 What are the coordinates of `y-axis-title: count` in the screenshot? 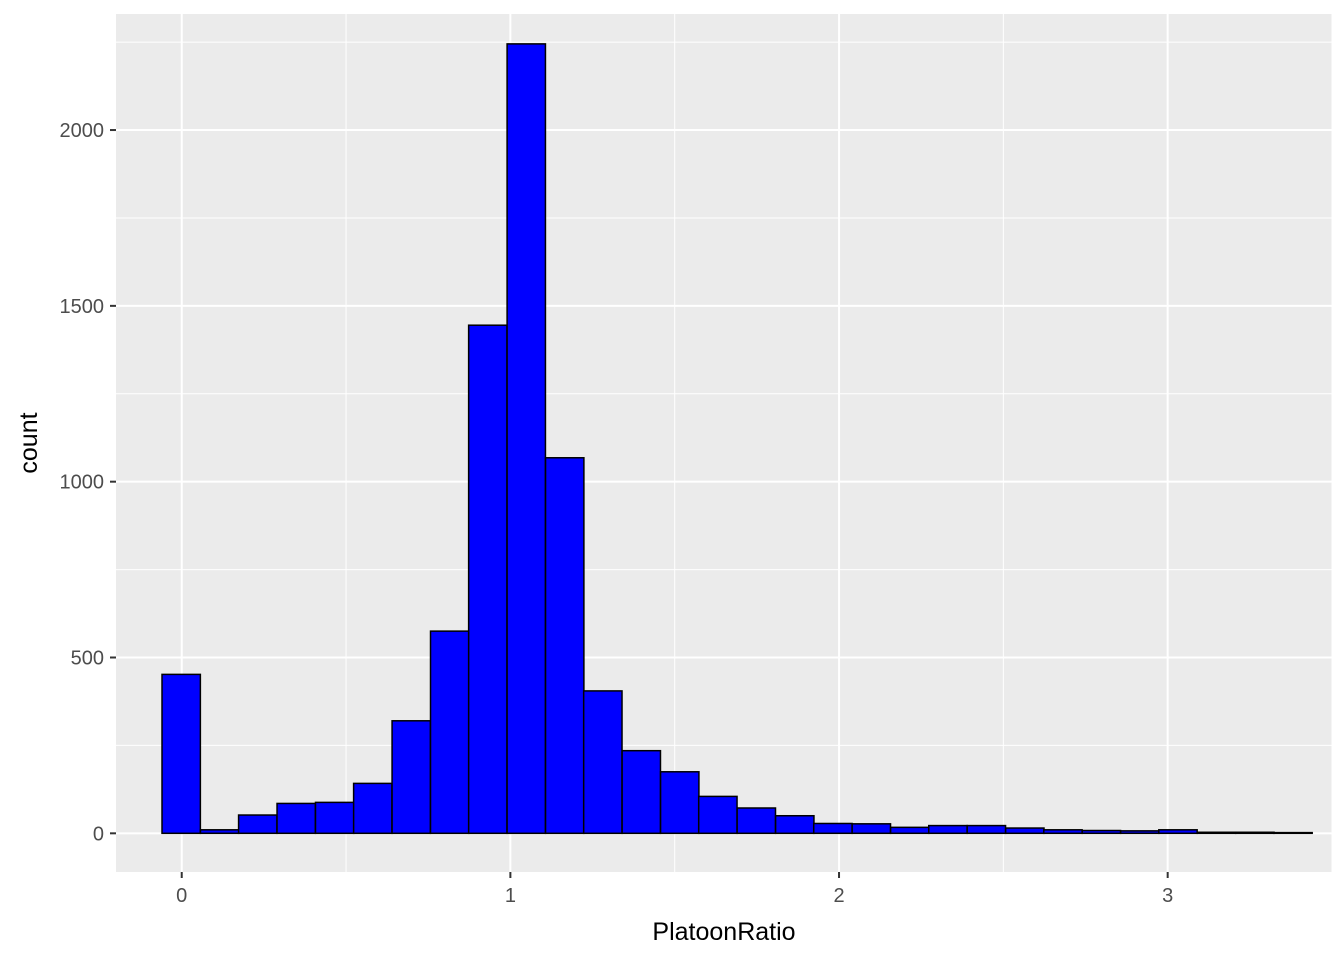 It's located at (29, 442).